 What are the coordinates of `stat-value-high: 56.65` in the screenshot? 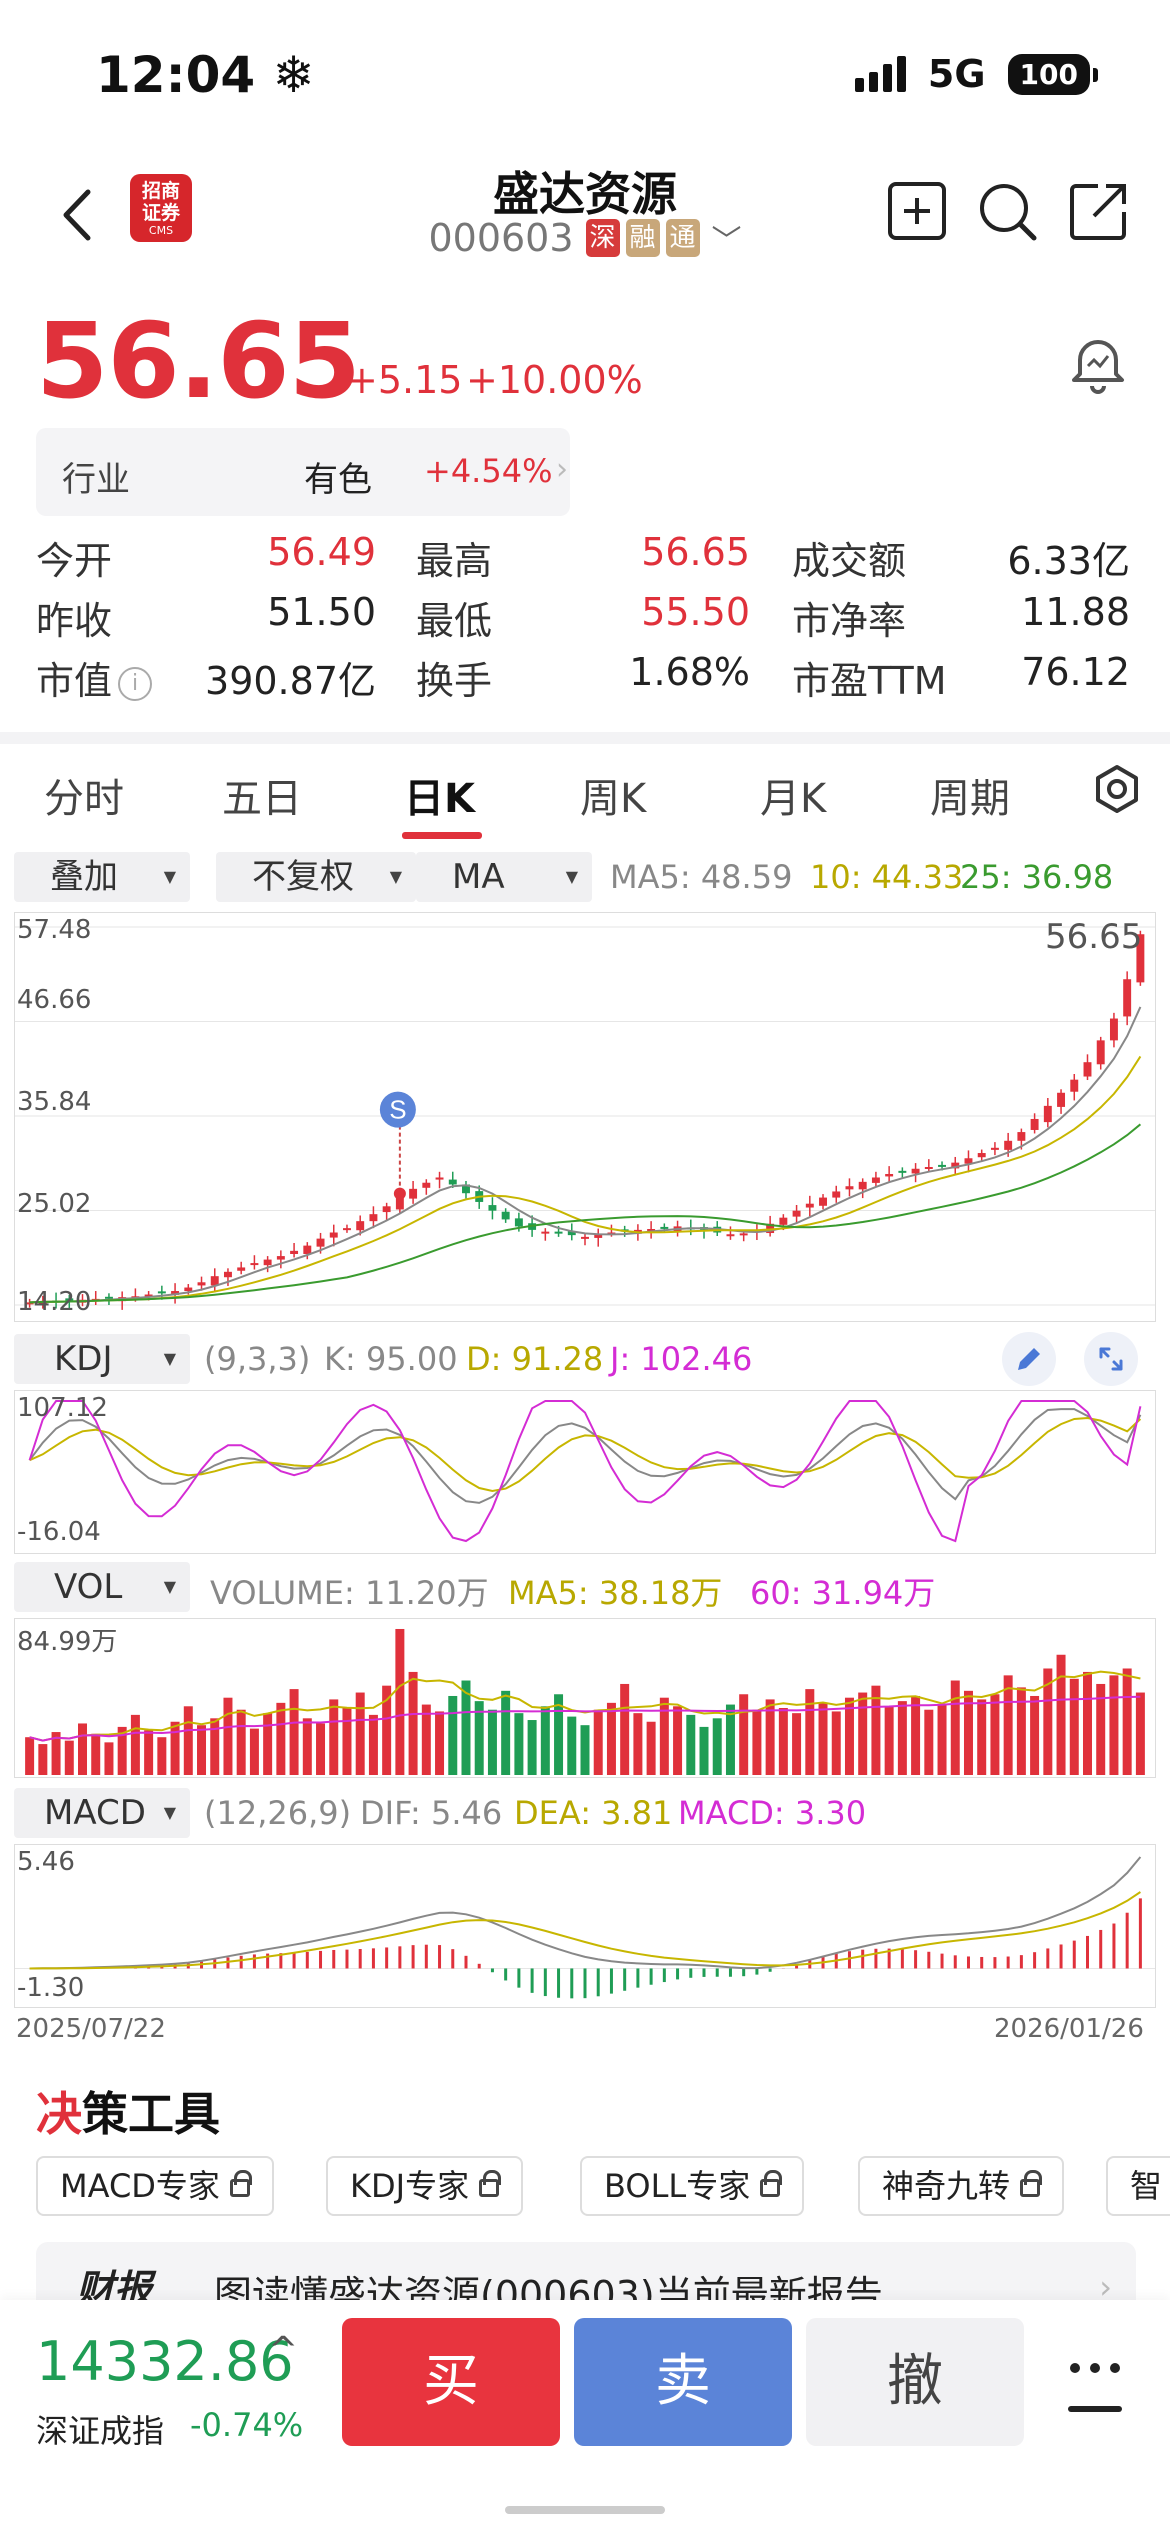 It's located at (695, 552).